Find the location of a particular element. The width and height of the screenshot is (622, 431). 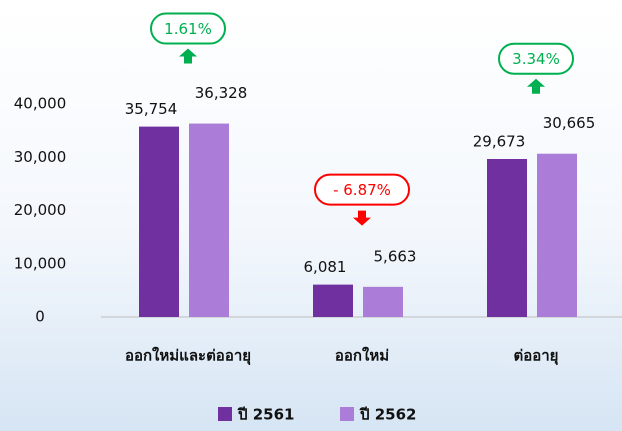

data-label: 35,754 is located at coordinates (151, 109).